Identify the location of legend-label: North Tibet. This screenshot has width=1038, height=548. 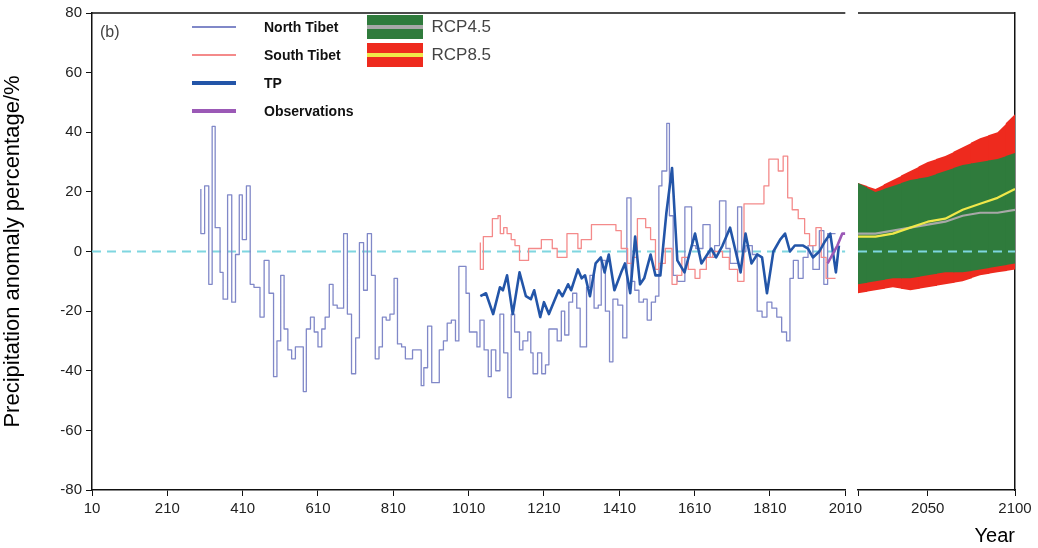
(301, 27).